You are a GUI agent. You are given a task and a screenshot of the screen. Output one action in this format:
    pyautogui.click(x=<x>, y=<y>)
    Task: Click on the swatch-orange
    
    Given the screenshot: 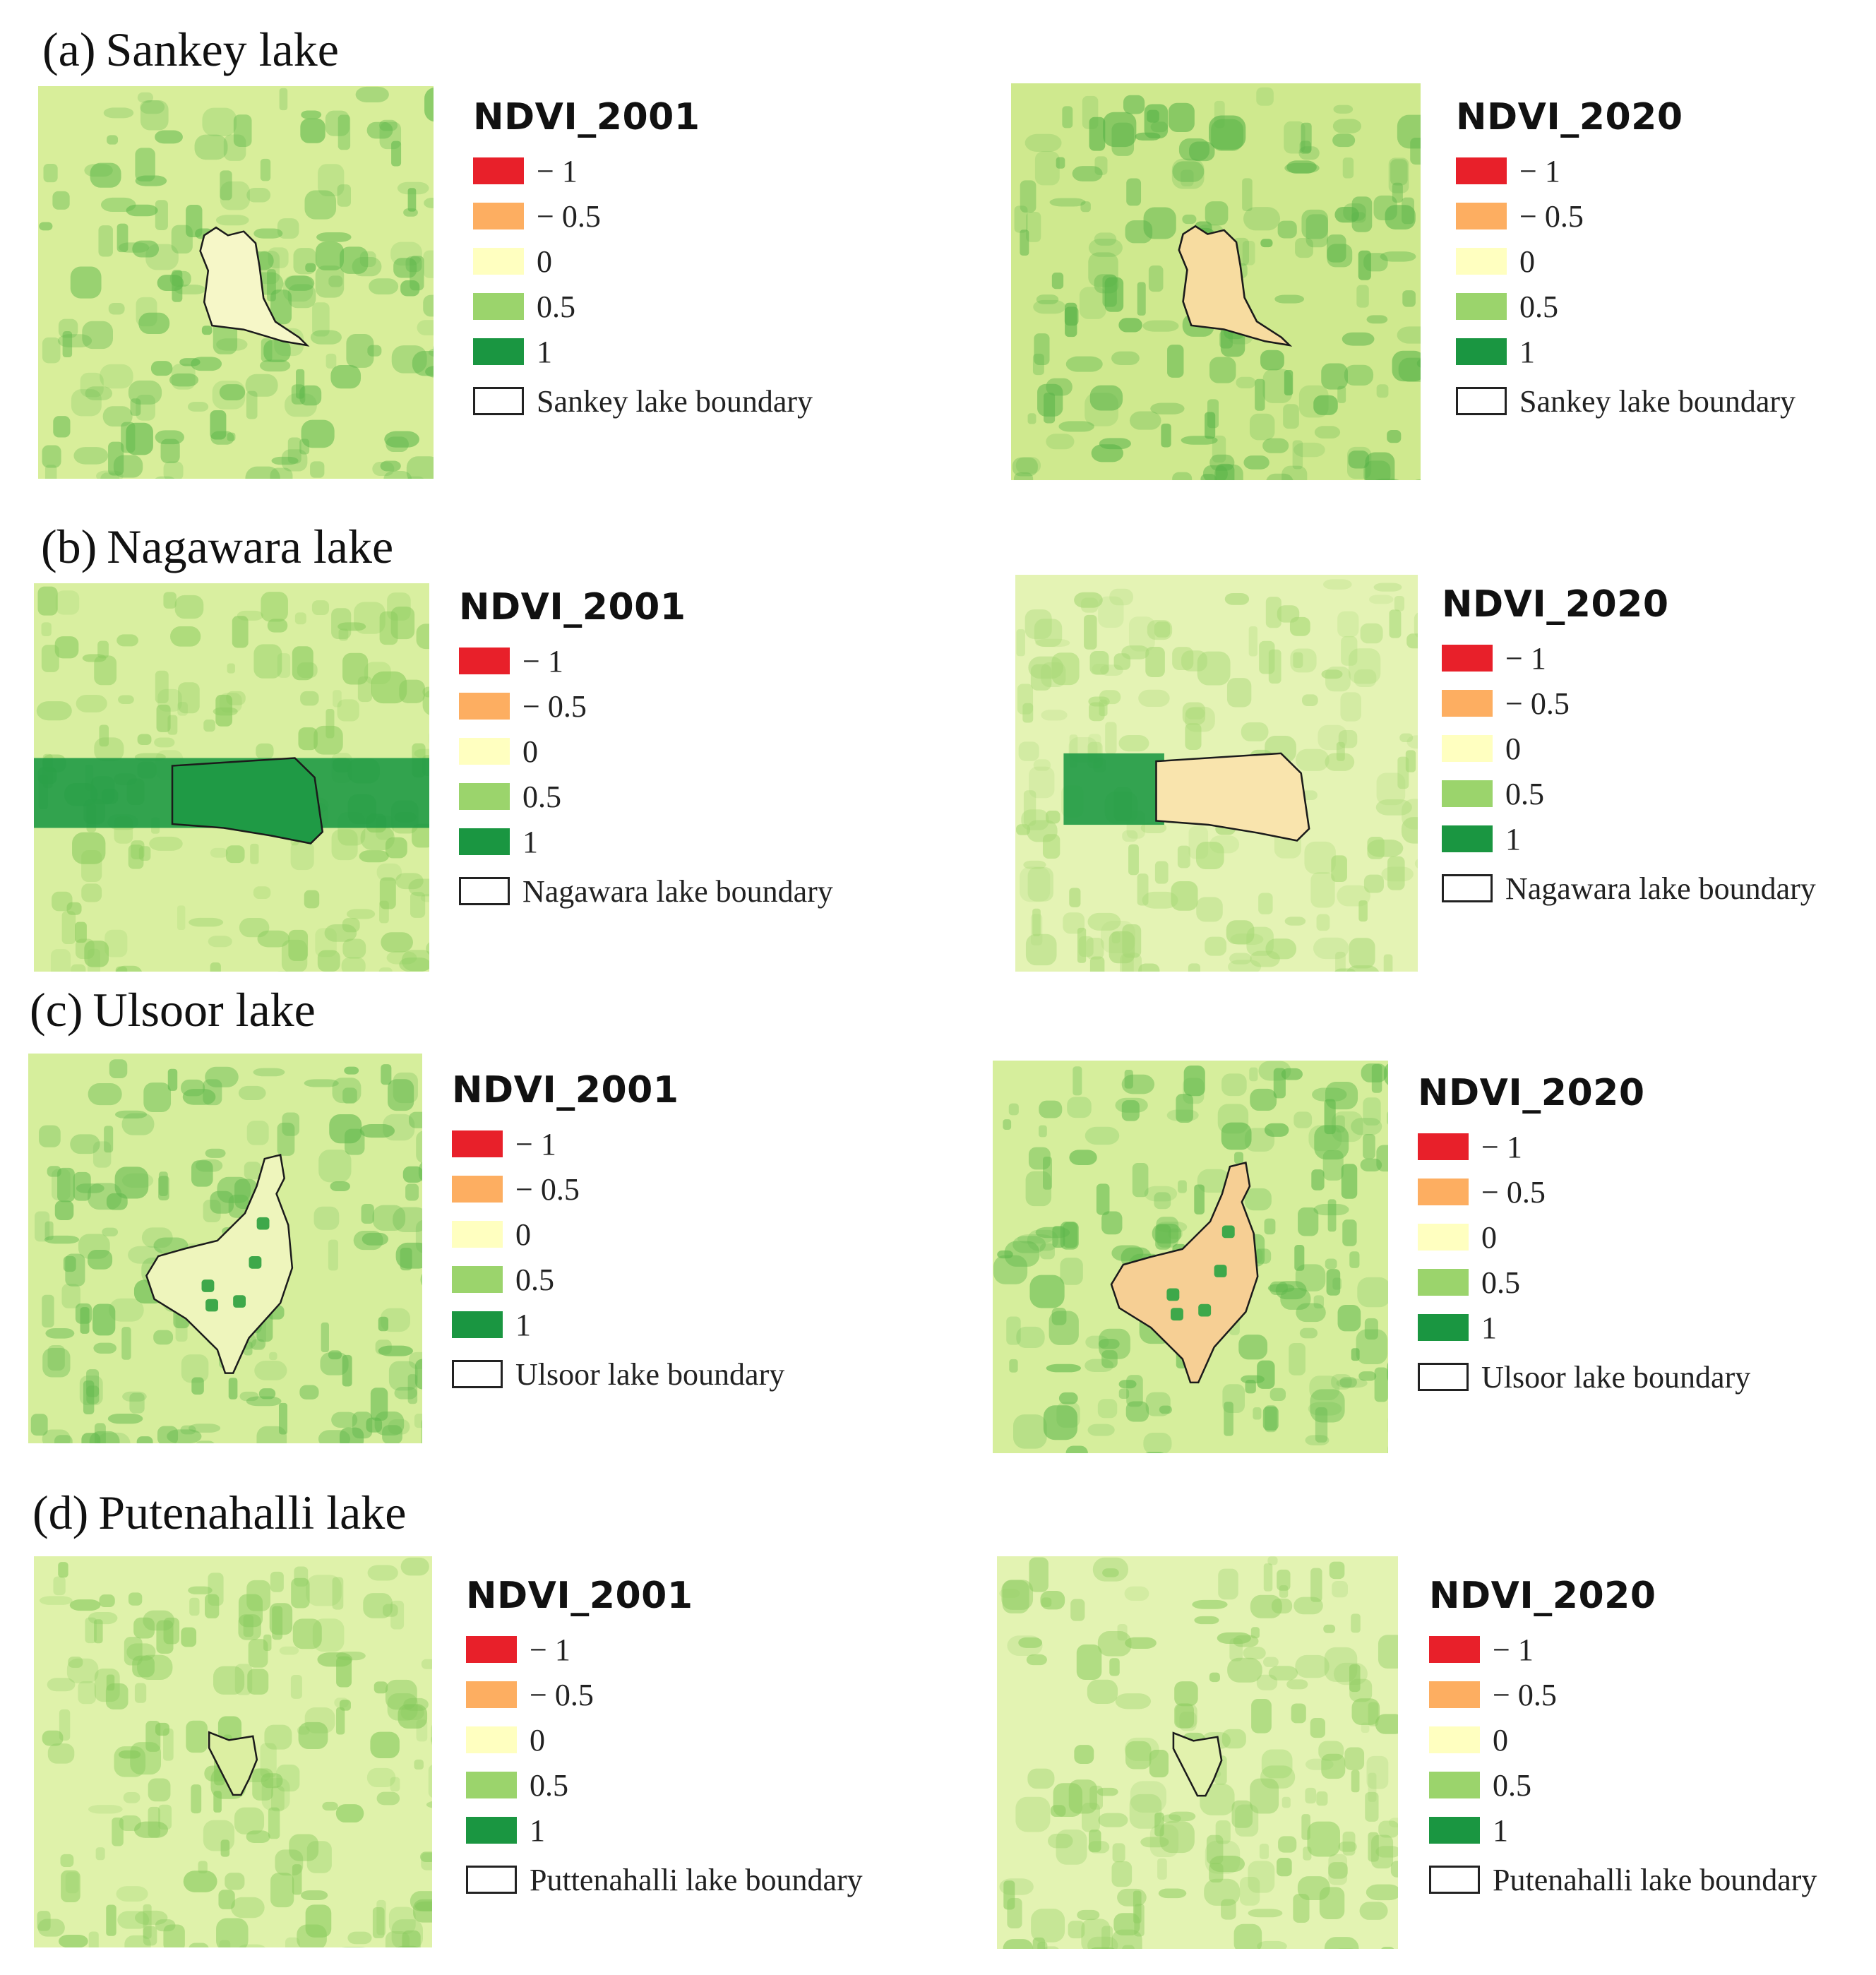 What is the action you would take?
    pyautogui.click(x=484, y=706)
    